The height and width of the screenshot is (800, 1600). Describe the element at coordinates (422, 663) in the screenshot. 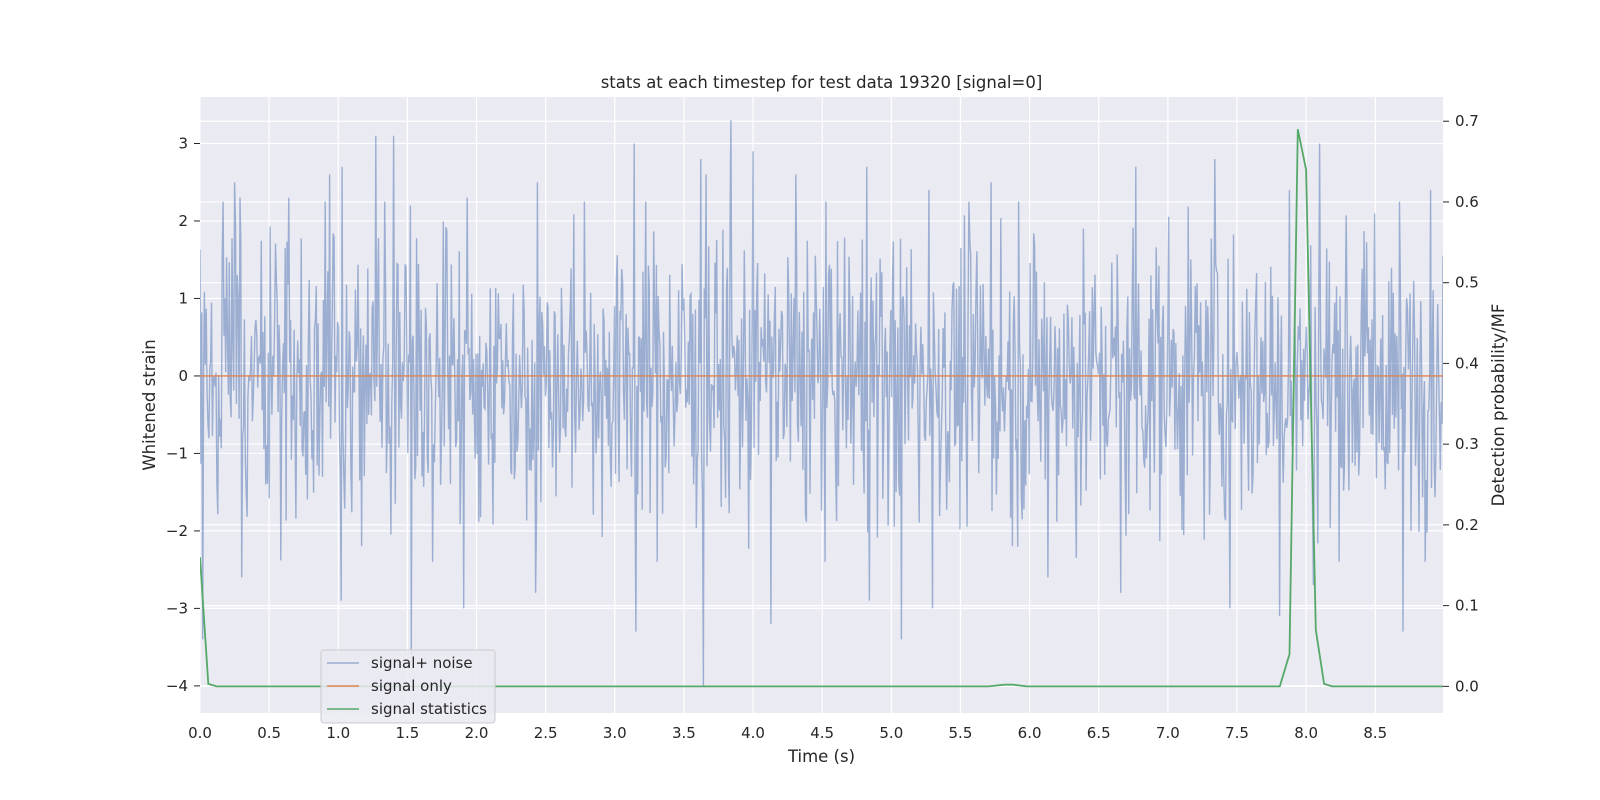

I see `legend-label-signal-noise: signal+ noise` at that location.